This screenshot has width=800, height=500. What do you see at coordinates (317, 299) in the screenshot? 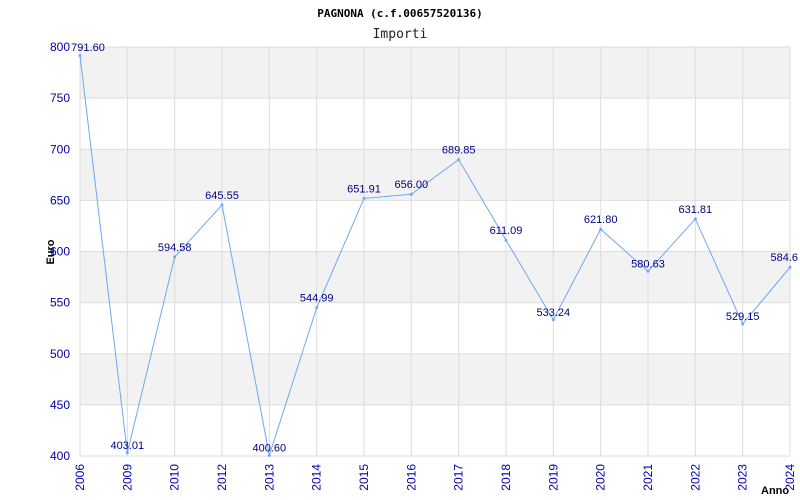
I see `data-label: 544.99` at bounding box center [317, 299].